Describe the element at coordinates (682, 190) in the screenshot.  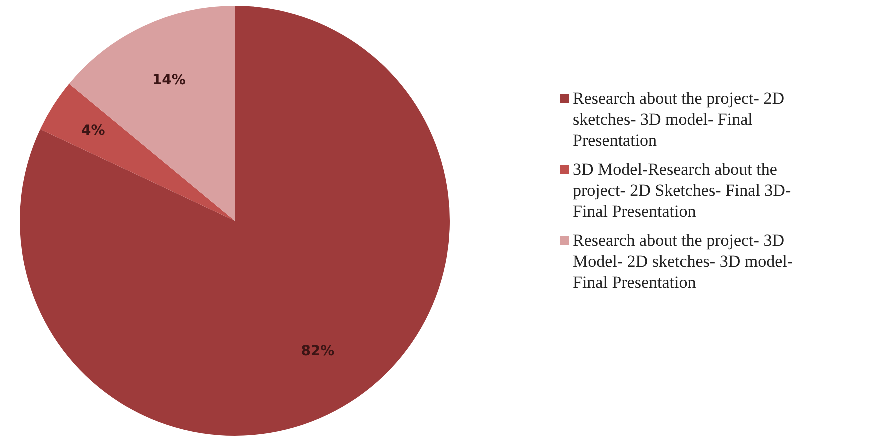
I see `legend-label: 3D Model-Research about the project- 2D Sketches- Final 3D- Final Presentation` at that location.